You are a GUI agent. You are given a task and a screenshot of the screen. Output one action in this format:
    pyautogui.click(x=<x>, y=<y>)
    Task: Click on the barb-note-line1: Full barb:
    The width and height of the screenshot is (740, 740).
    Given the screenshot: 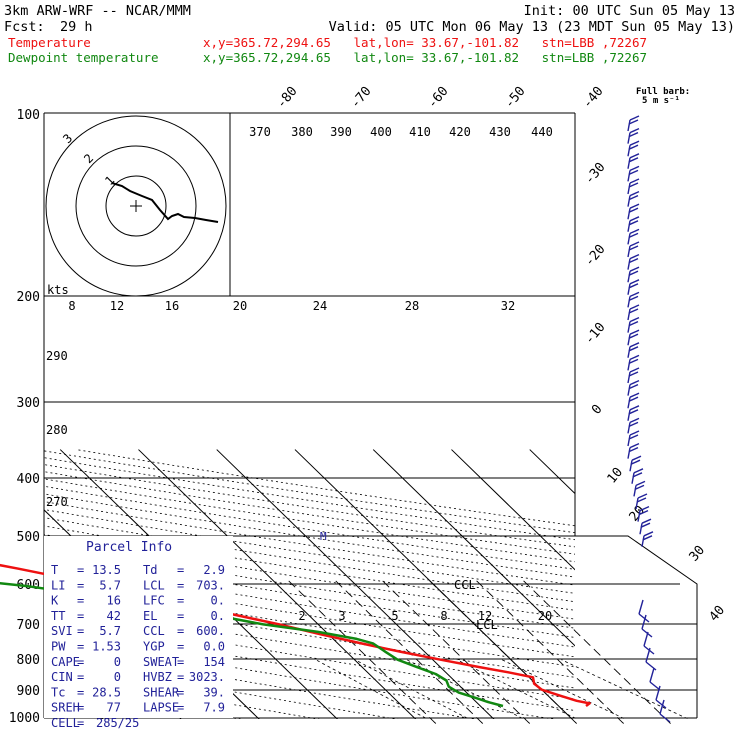 What is the action you would take?
    pyautogui.click(x=663, y=92)
    